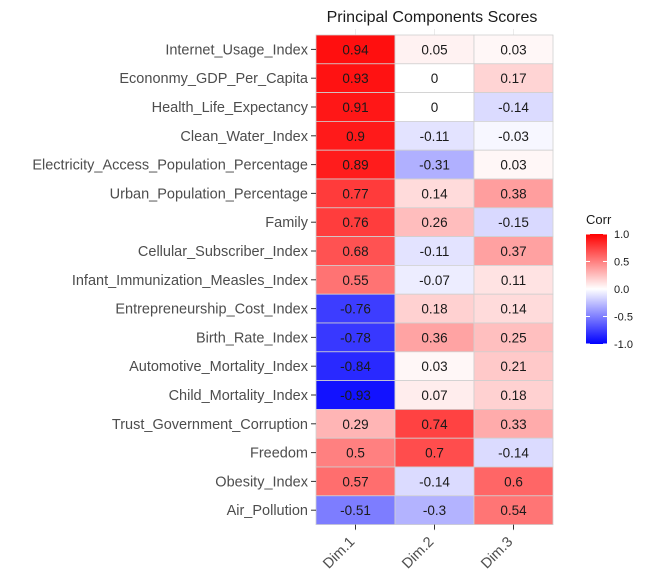 The width and height of the screenshot is (650, 580). I want to click on legend-tick-label: 0.5, so click(621, 263).